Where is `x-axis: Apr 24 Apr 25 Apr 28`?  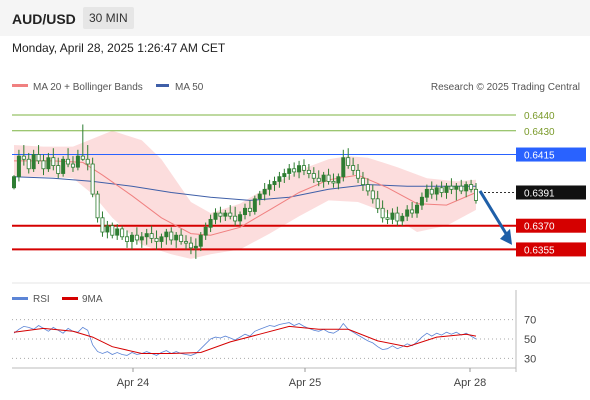
x-axis: Apr 24 Apr 25 Apr 28 is located at coordinates (301, 378).